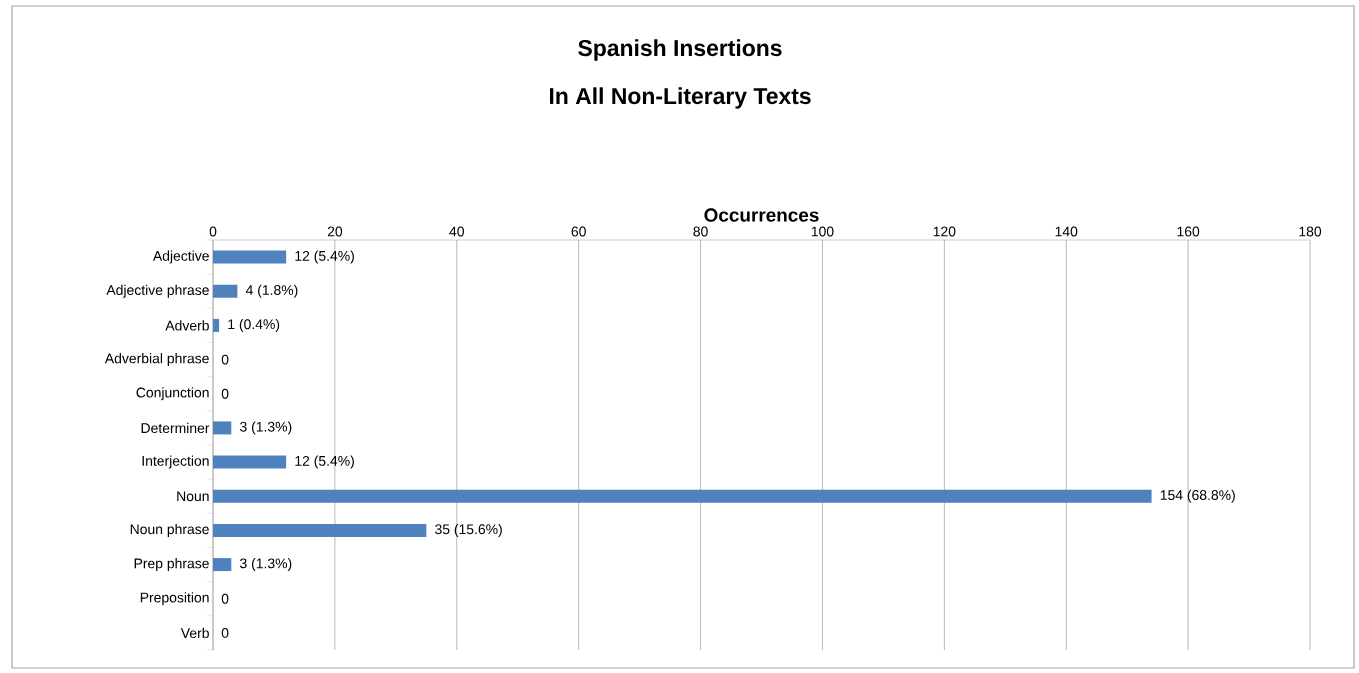  I want to click on x-tick-label: 120, so click(944, 231).